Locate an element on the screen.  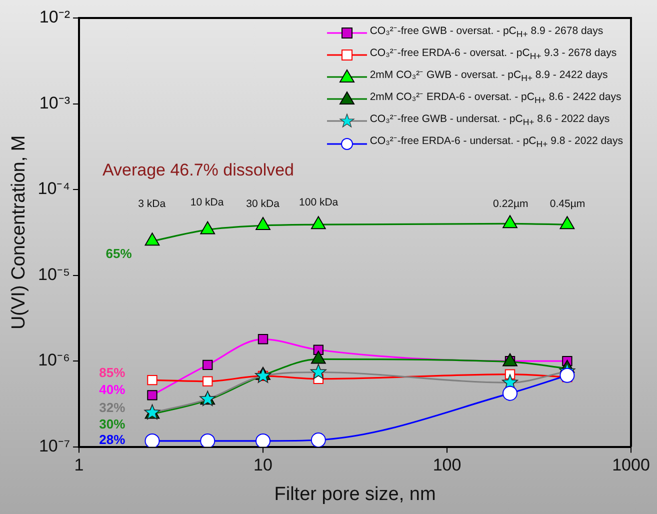
annotation: 30% is located at coordinates (112, 424).